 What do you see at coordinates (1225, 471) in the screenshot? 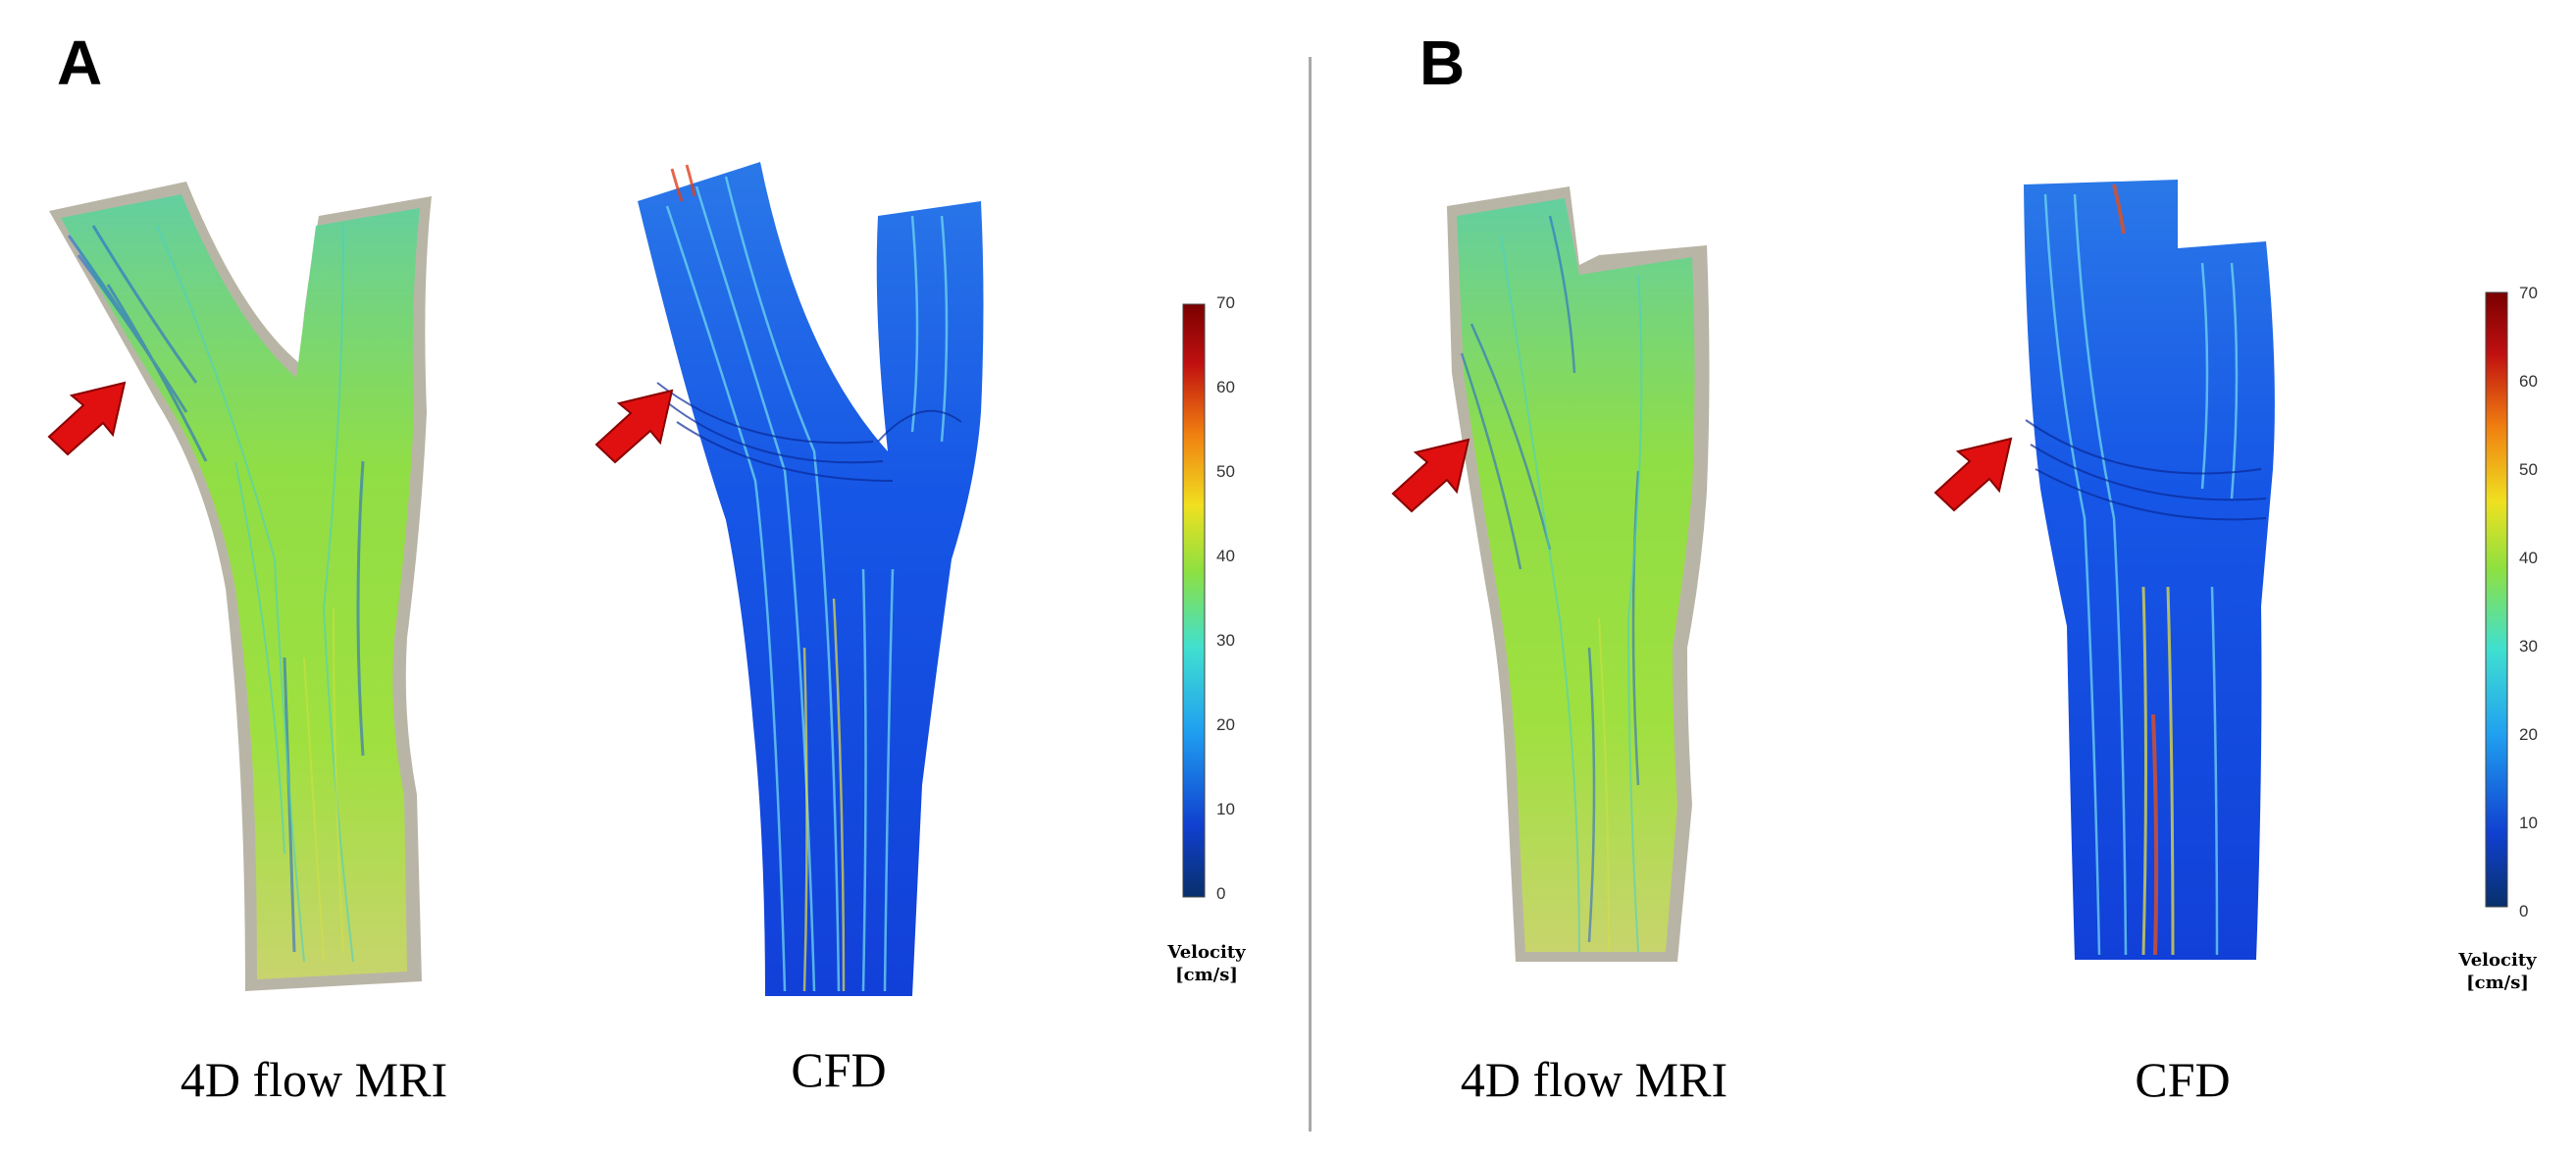
I see `panel-a-colorbar-tick: 50` at bounding box center [1225, 471].